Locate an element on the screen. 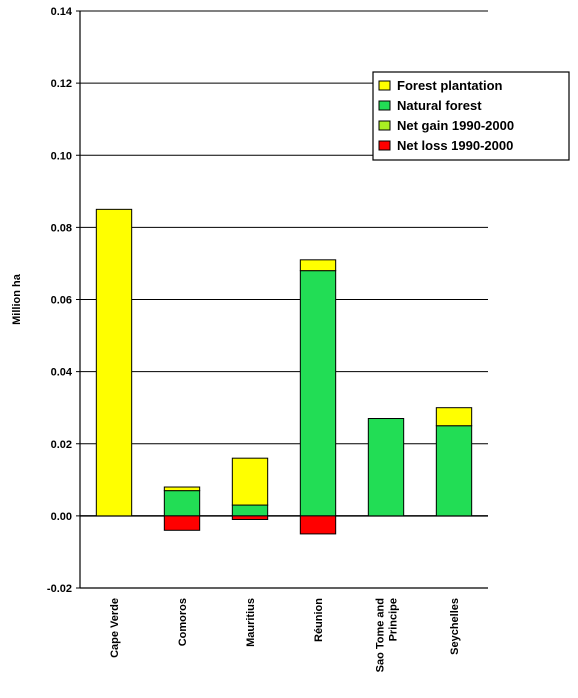  y-tick-label: 0.14 is located at coordinates (62, 12).